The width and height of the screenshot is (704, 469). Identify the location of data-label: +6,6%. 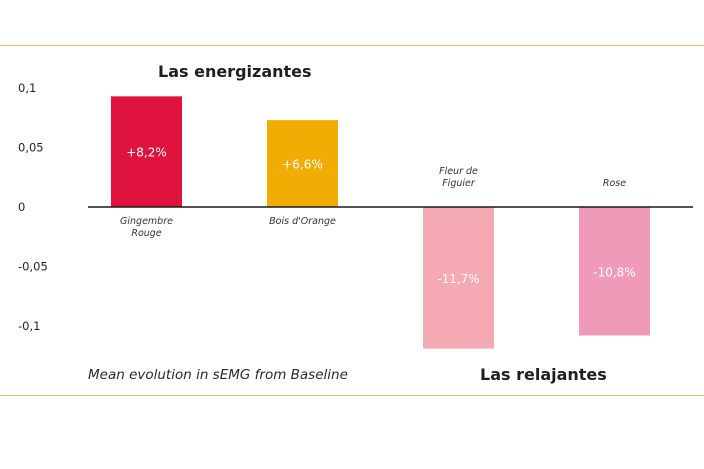
(302, 165).